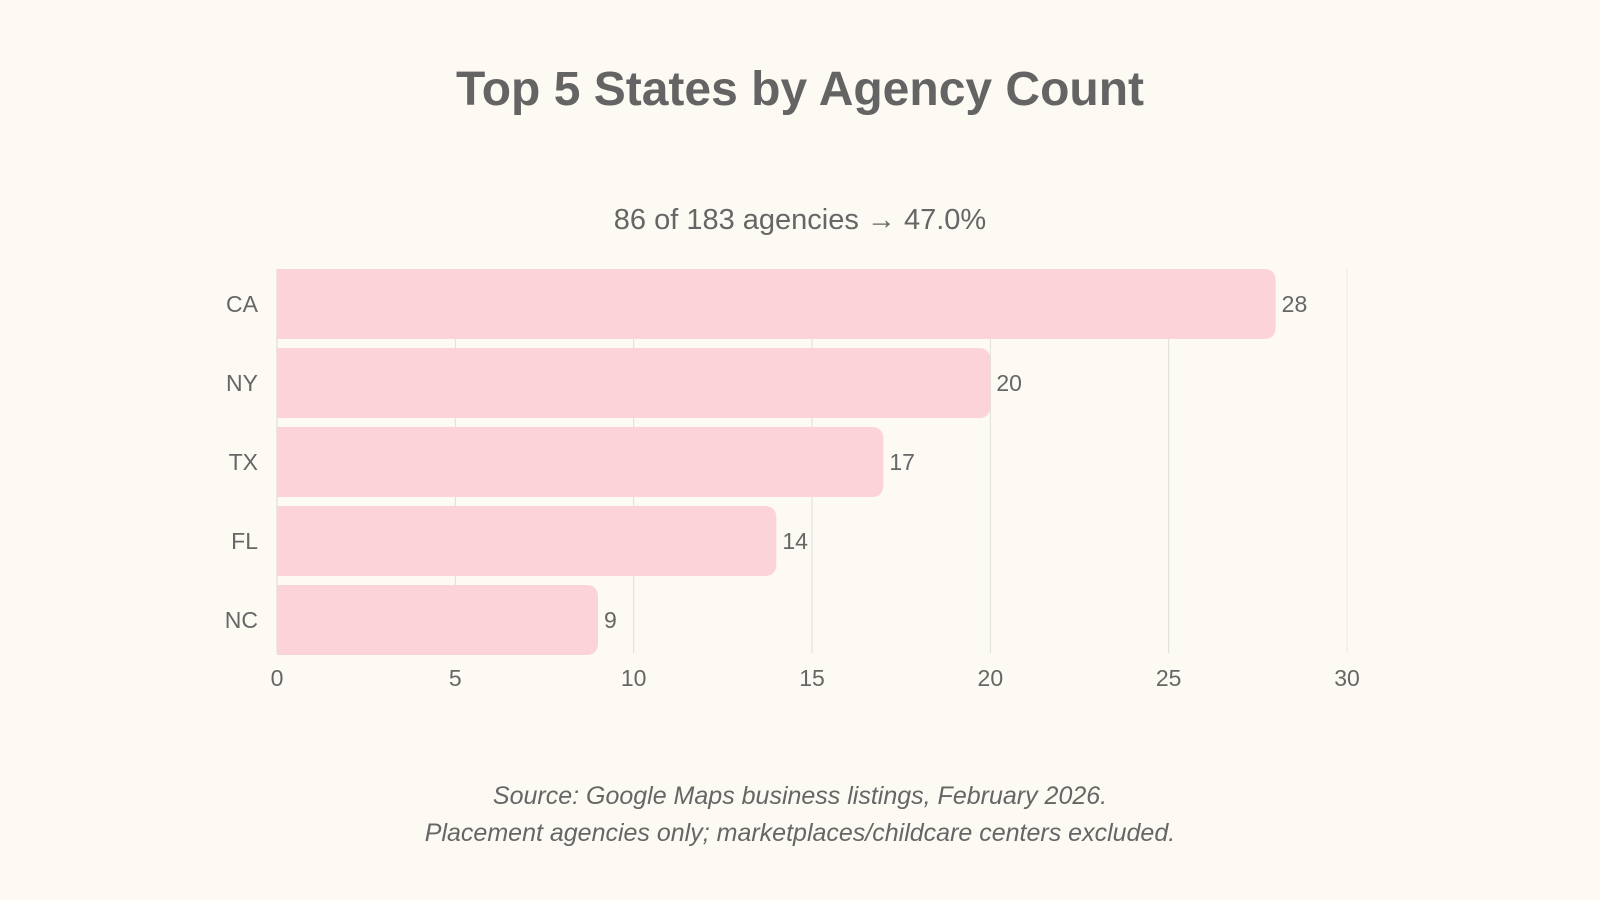 Image resolution: width=1600 pixels, height=900 pixels. I want to click on bar-fl, so click(527, 541).